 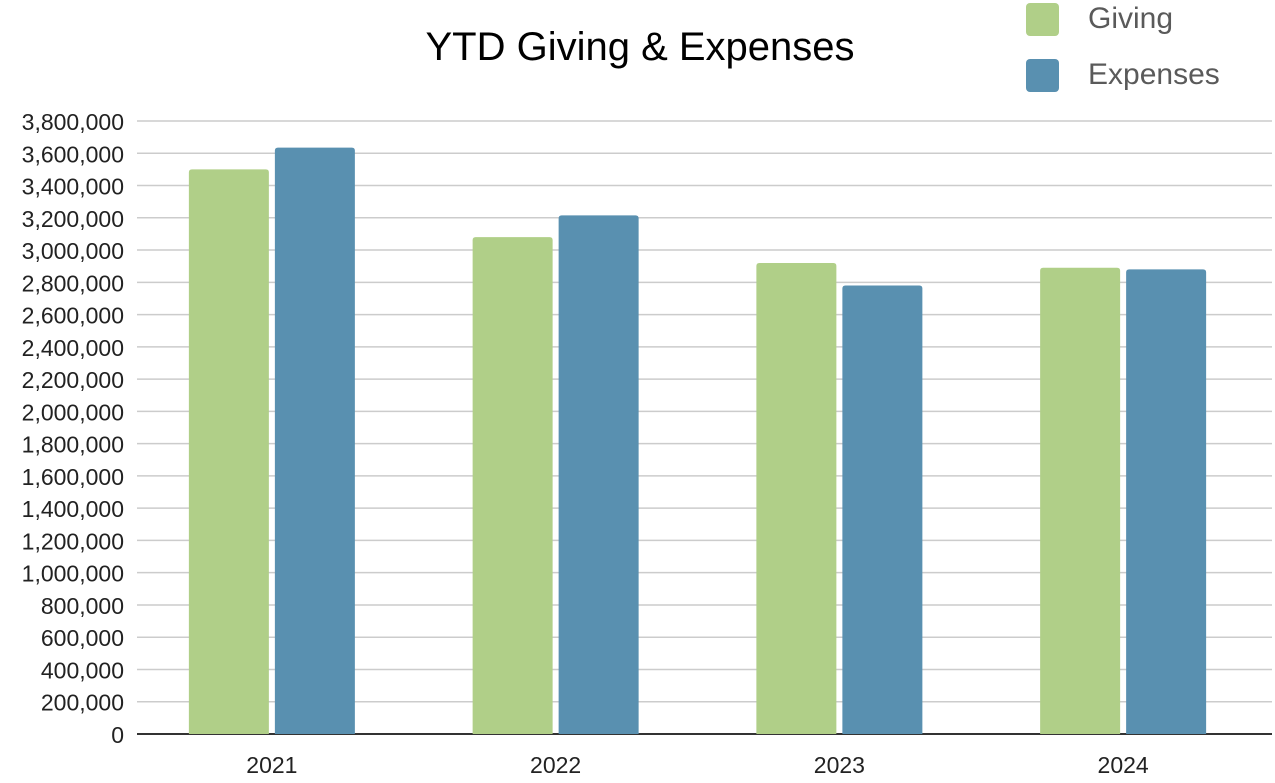 What do you see at coordinates (73, 574) in the screenshot?
I see `y-tick-label: 1,000,000` at bounding box center [73, 574].